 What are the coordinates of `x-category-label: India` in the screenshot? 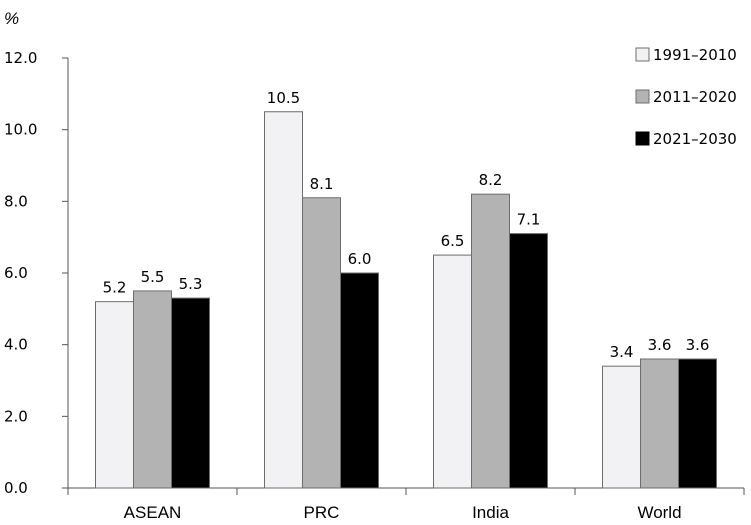 It's located at (490, 512).